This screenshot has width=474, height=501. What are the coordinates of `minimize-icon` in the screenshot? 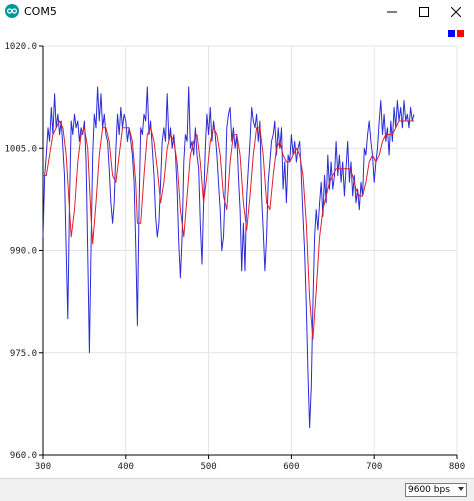 It's located at (392, 12).